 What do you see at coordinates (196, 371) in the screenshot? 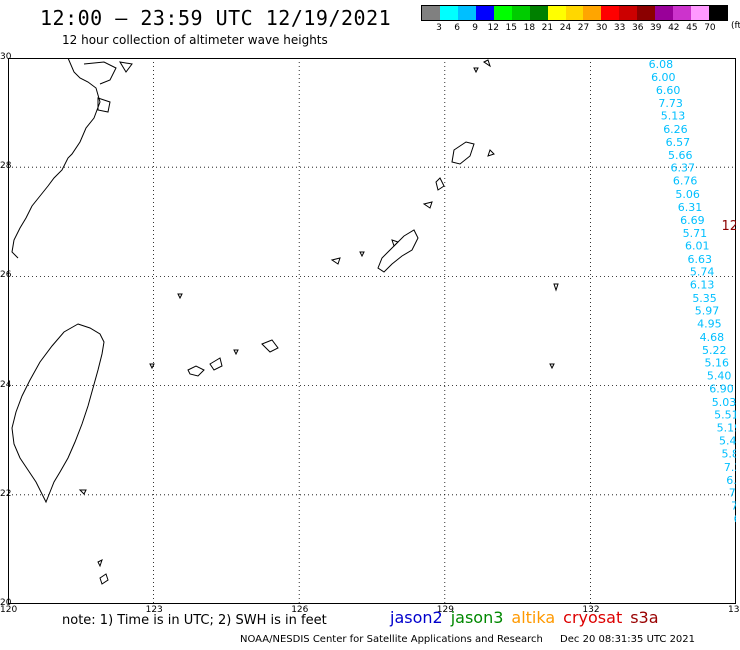
I see `yaeyama-coastline` at bounding box center [196, 371].